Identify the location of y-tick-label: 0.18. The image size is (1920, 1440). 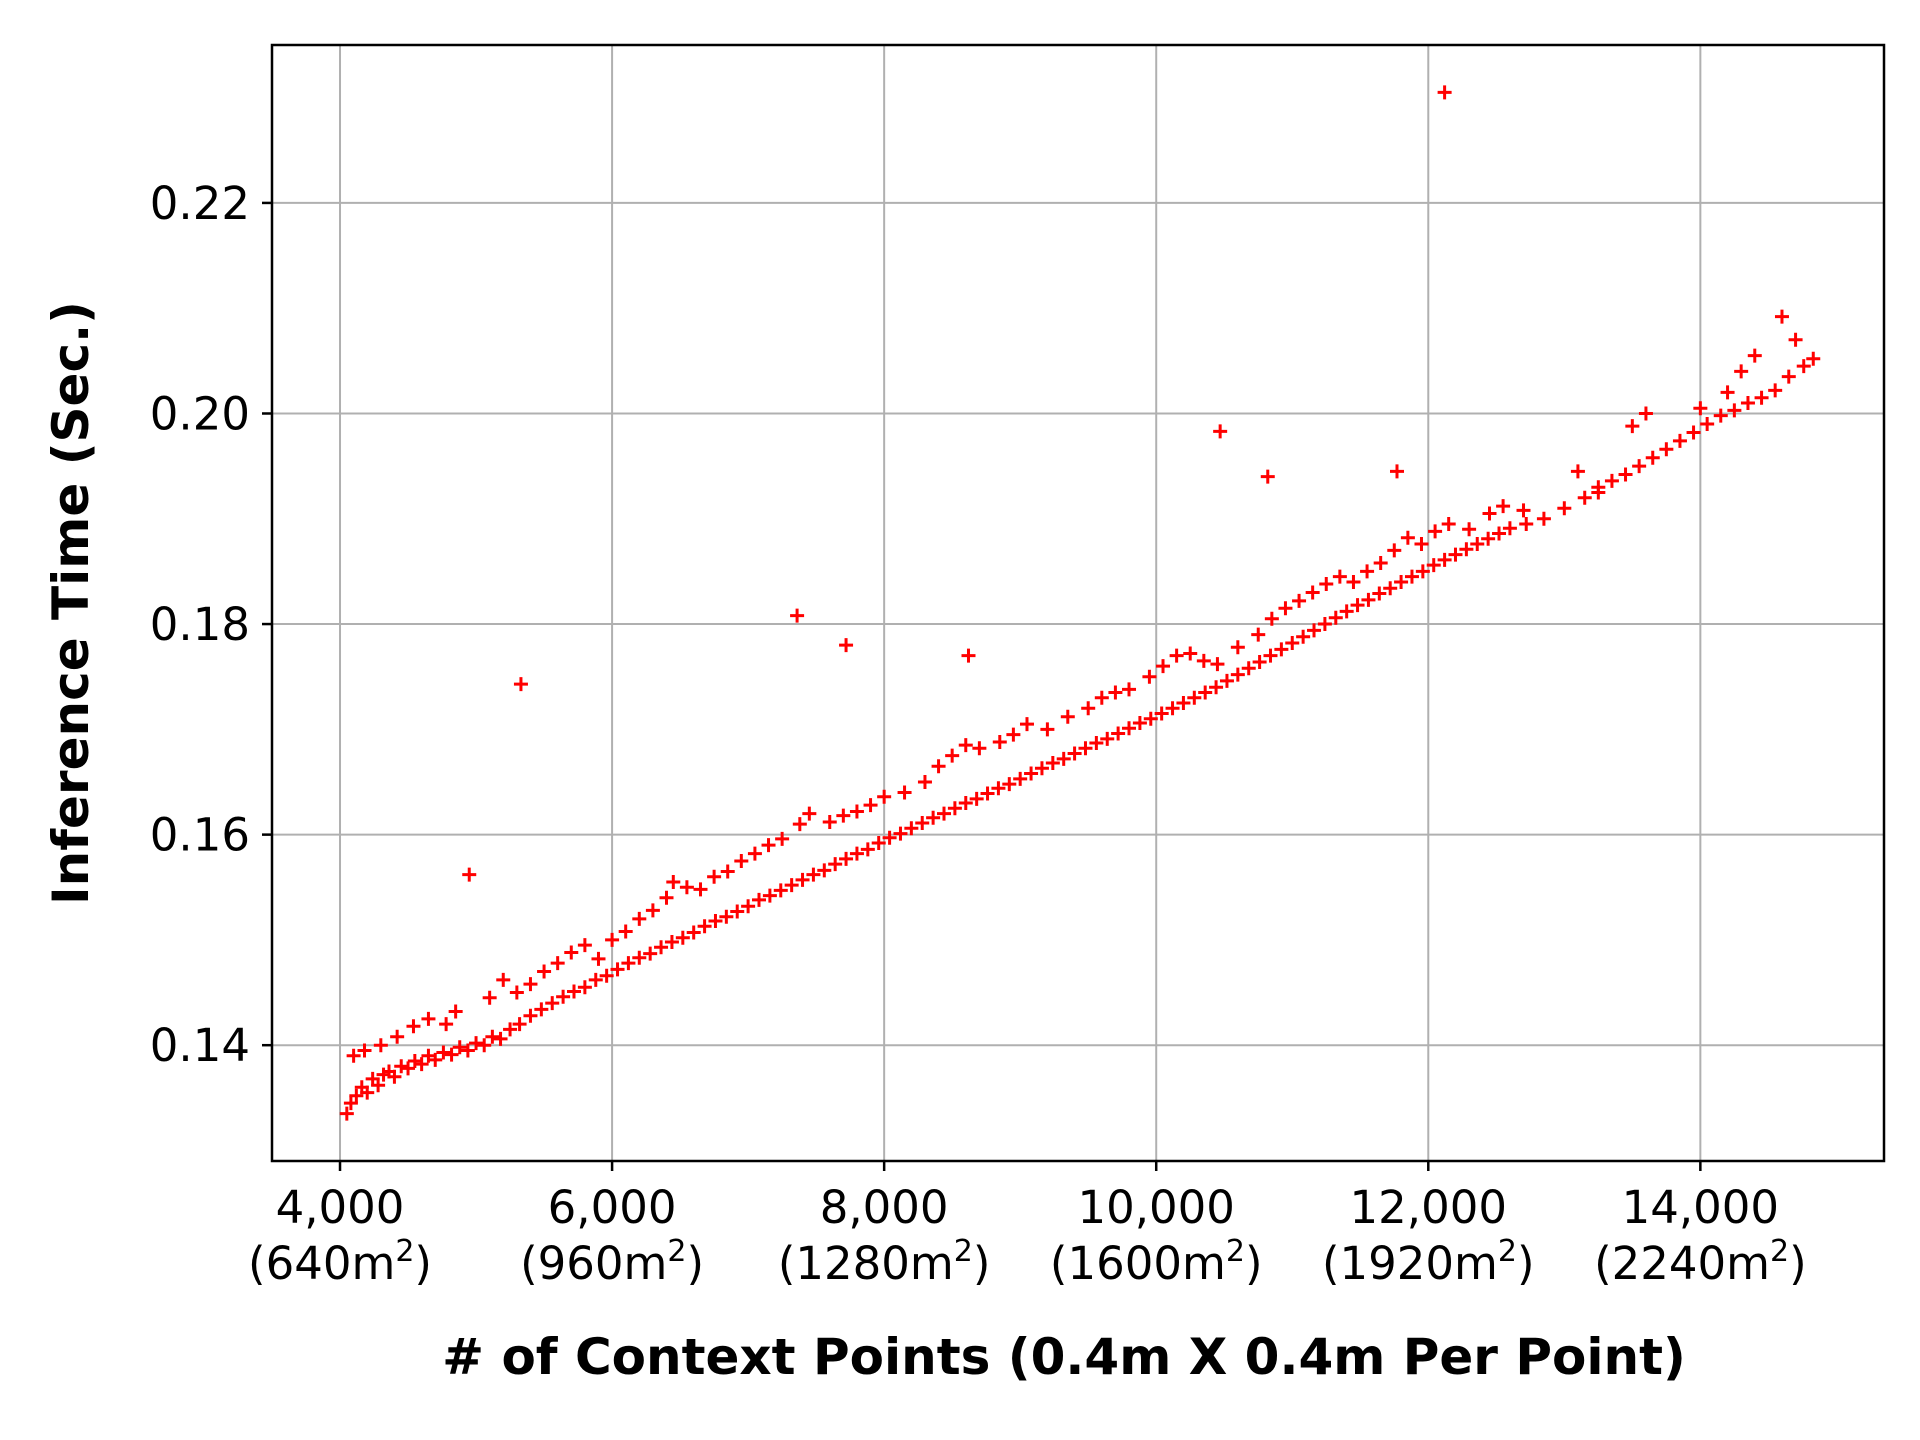
(200, 624).